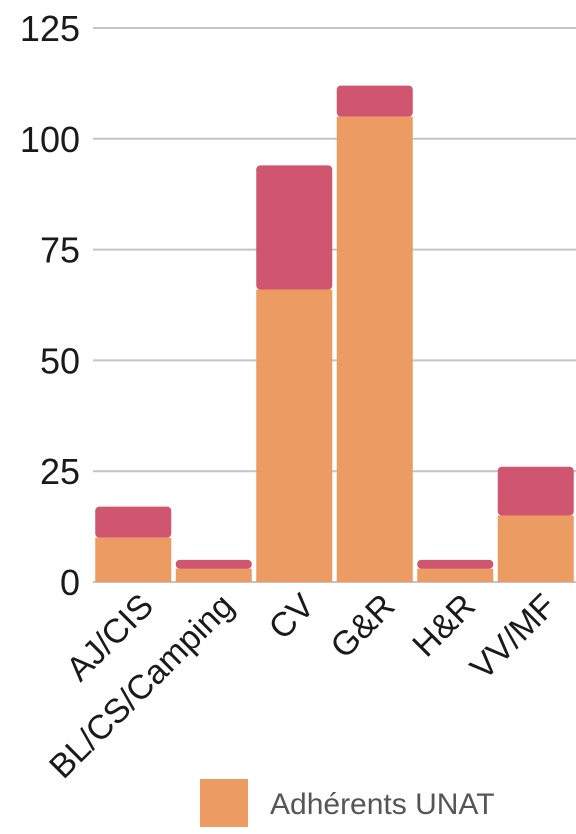  I want to click on y-tick-label-100: 100, so click(50, 139).